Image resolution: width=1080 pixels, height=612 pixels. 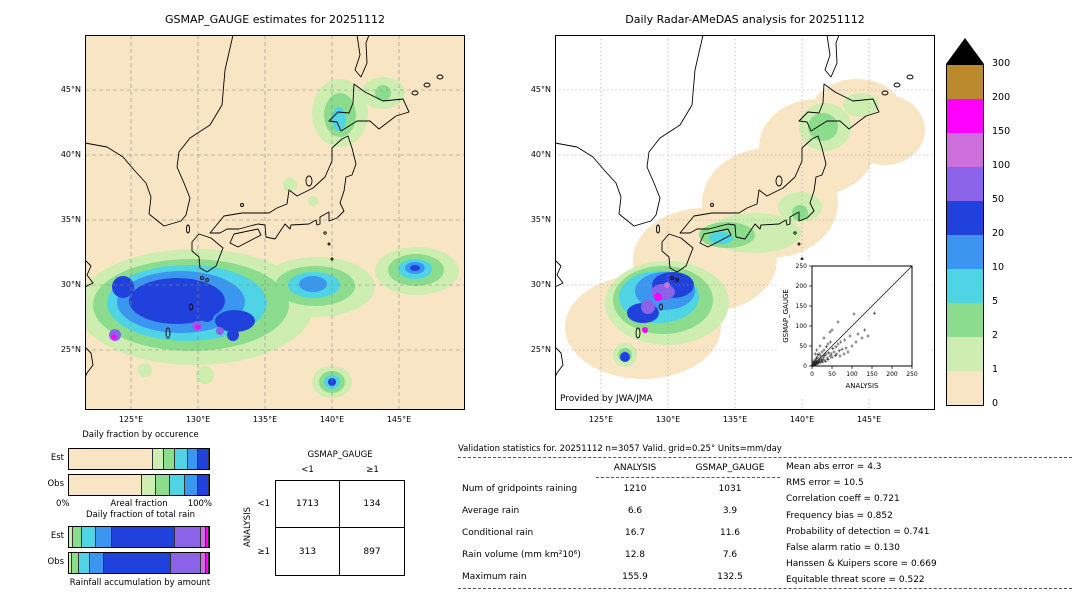 I want to click on colorbar-level-label: 100, so click(x=1001, y=165).